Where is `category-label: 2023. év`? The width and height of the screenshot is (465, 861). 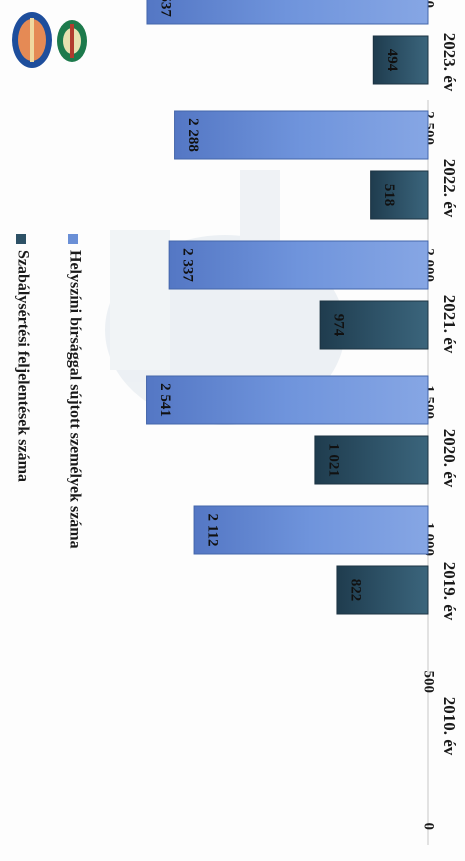
category-label: 2023. év is located at coordinates (449, 62).